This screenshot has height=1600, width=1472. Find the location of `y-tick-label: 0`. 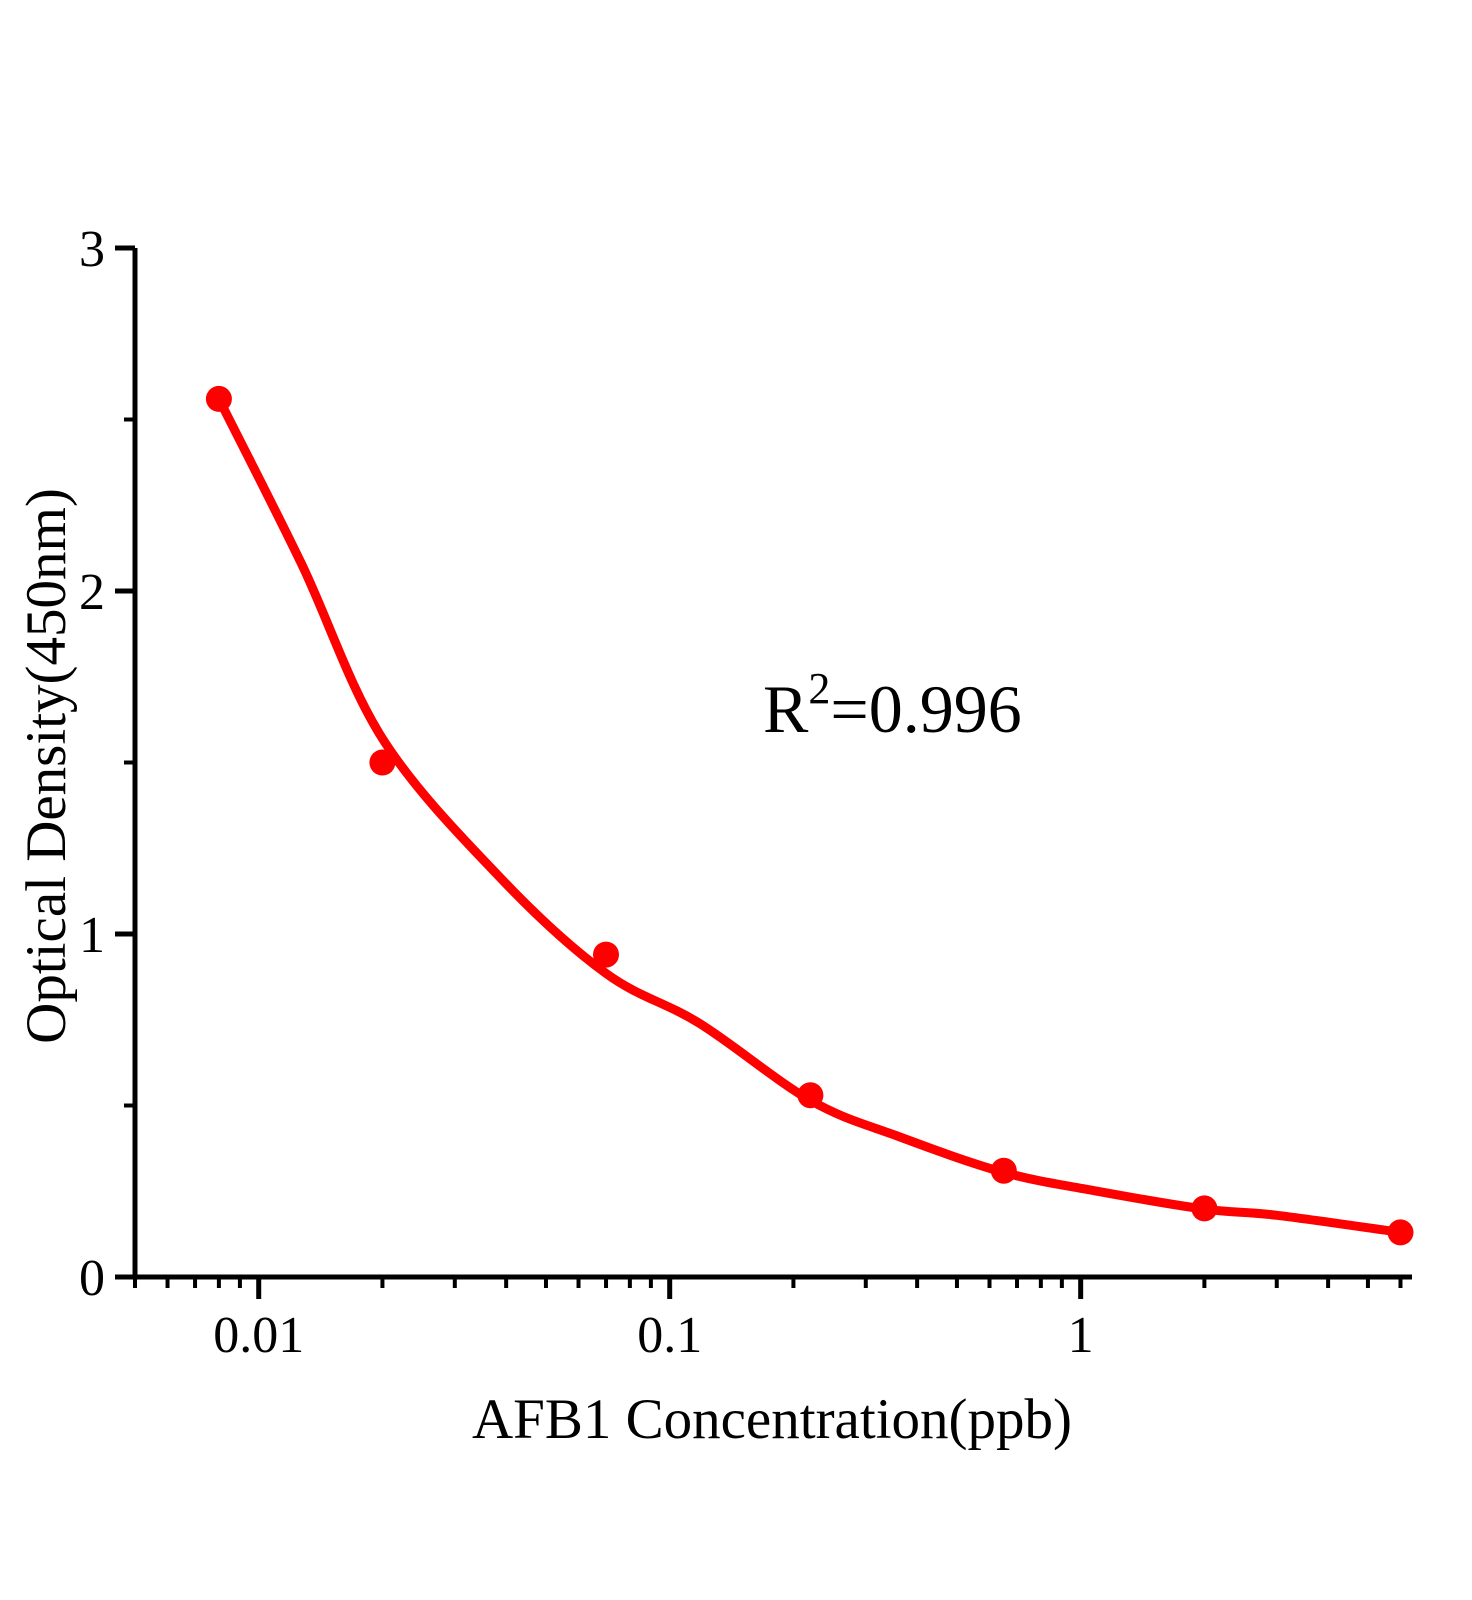

y-tick-label: 0 is located at coordinates (92, 1278).